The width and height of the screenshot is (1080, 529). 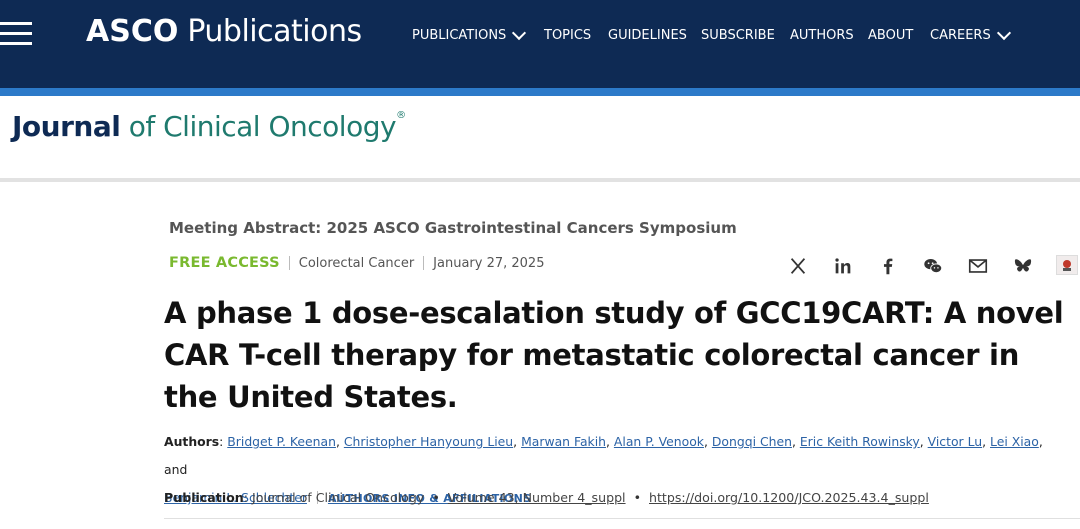 I want to click on nav-guidelines: GUIDELINES, so click(x=647, y=35).